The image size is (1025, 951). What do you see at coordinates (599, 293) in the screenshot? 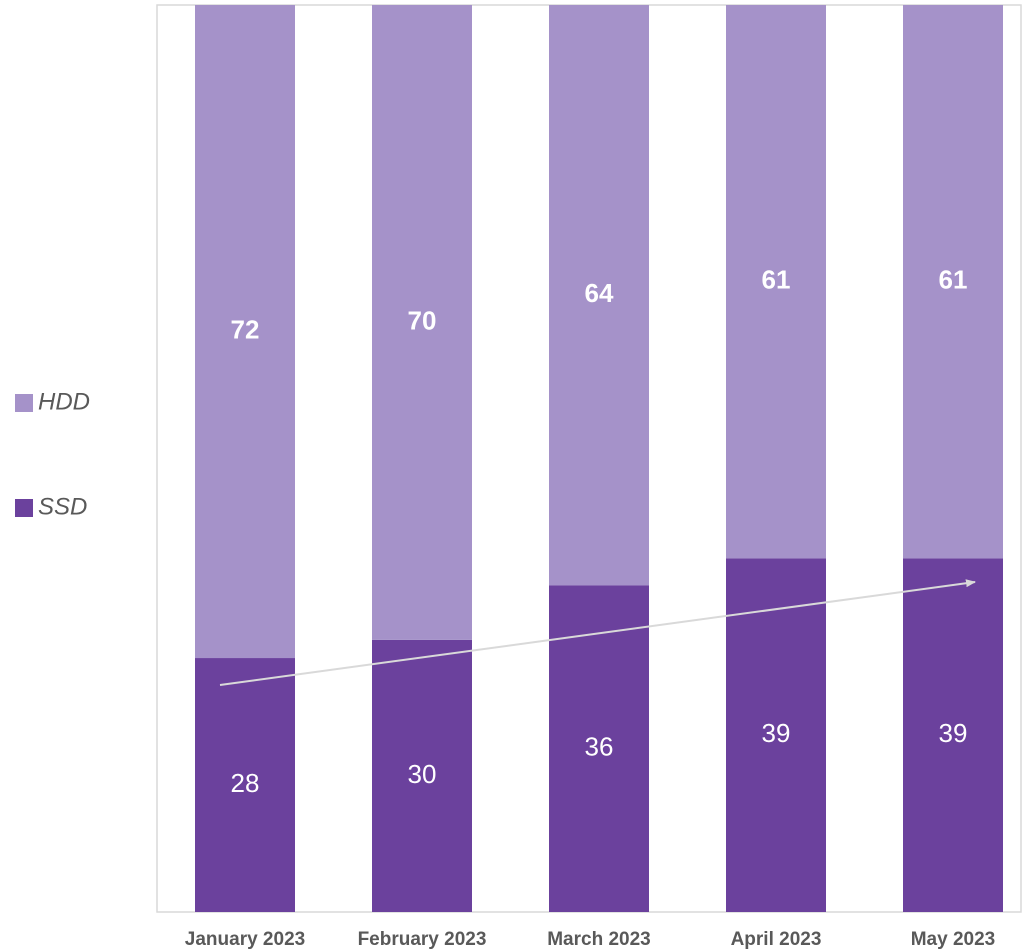
I see `data-label: 64` at bounding box center [599, 293].